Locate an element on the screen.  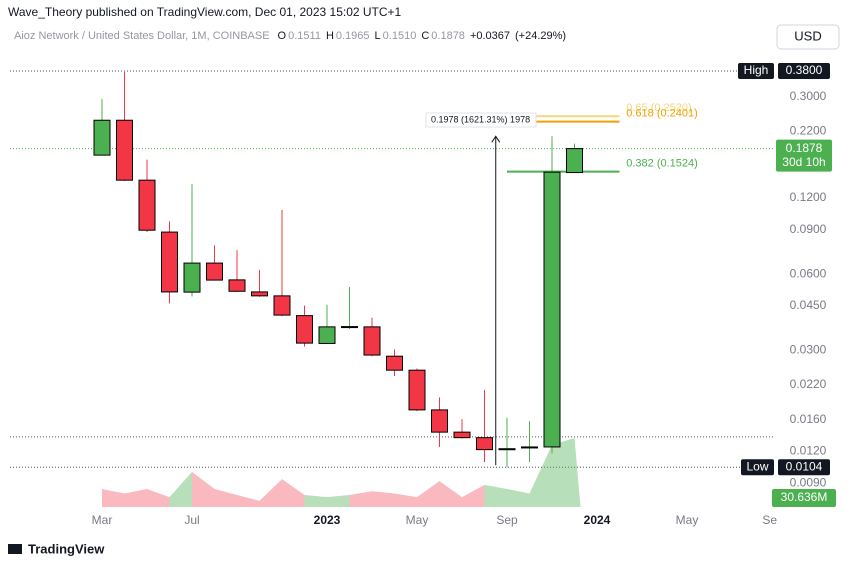
currency-button is located at coordinates (808, 37).